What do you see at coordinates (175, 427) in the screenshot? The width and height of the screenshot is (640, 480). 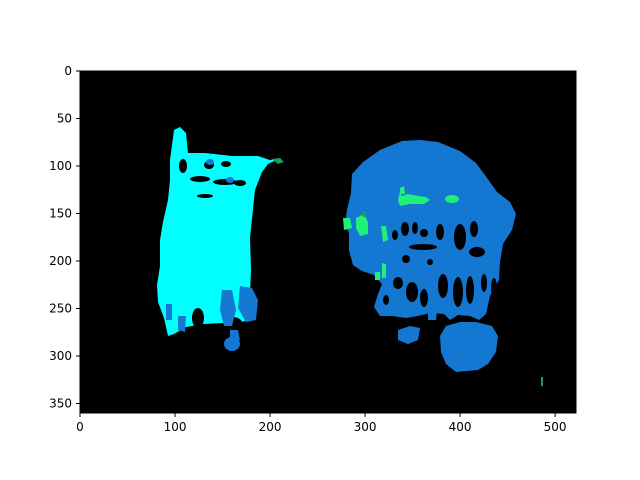 I see `x-tick-label: 100` at bounding box center [175, 427].